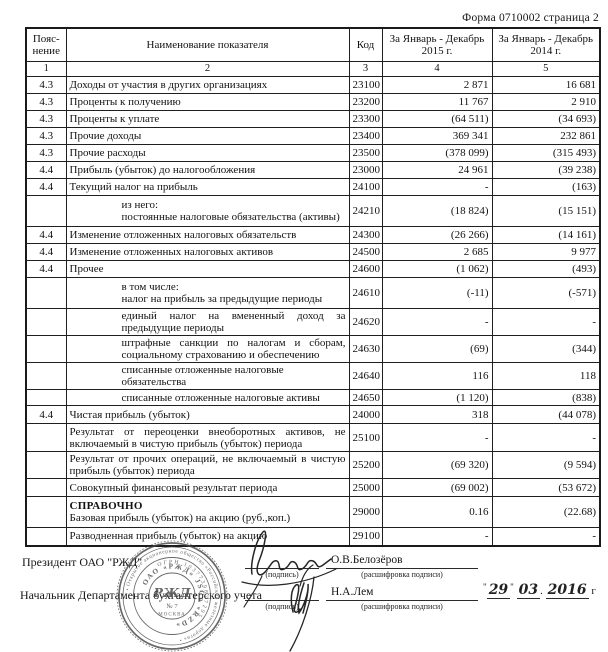 Image resolution: width=608 pixels, height=652 pixels. Describe the element at coordinates (46, 85) in the screenshot. I see `note-cell: 4.3` at that location.